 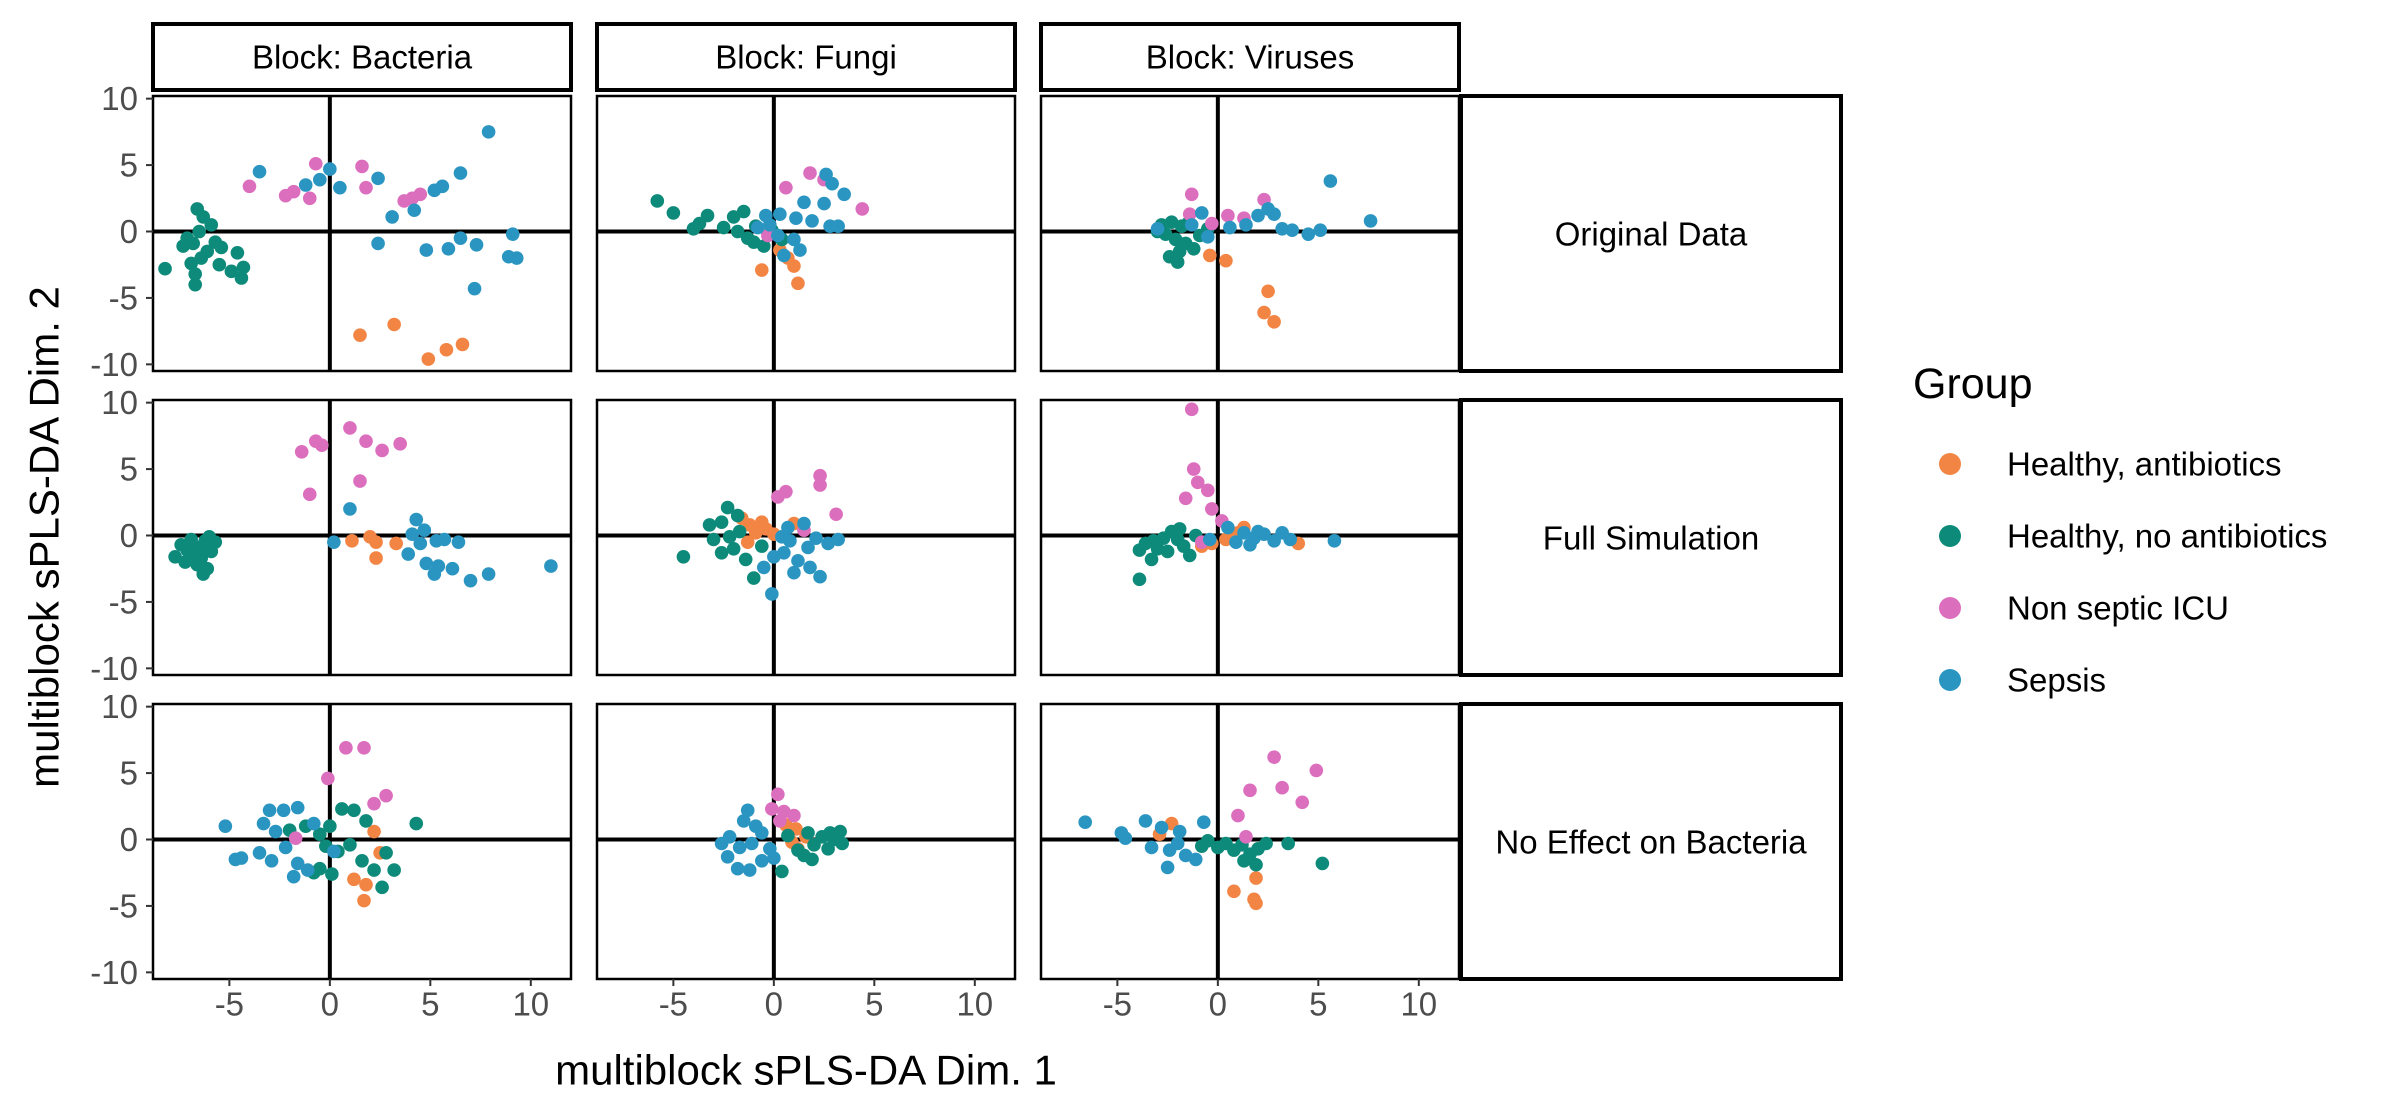 I want to click on legend-label: Sepsis, so click(x=2056, y=680).